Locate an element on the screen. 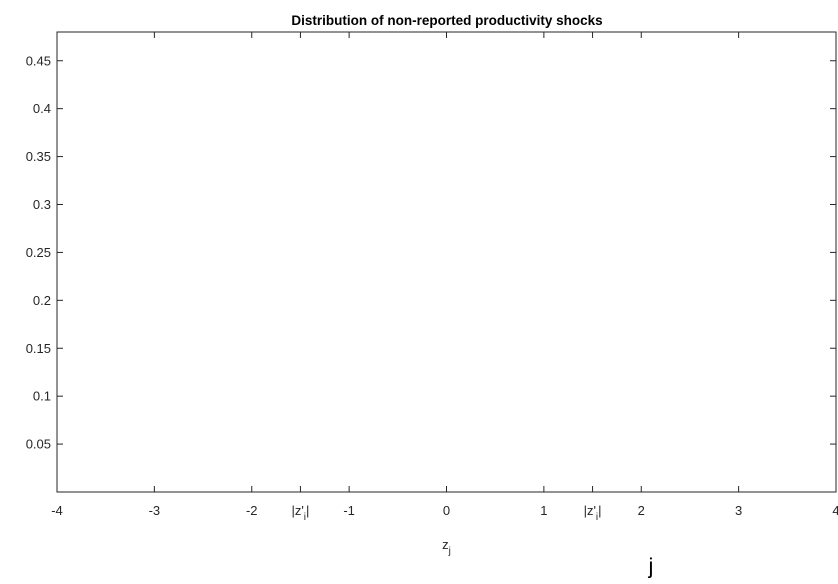 The image size is (838, 584). x-tick-label: -2 is located at coordinates (252, 510).